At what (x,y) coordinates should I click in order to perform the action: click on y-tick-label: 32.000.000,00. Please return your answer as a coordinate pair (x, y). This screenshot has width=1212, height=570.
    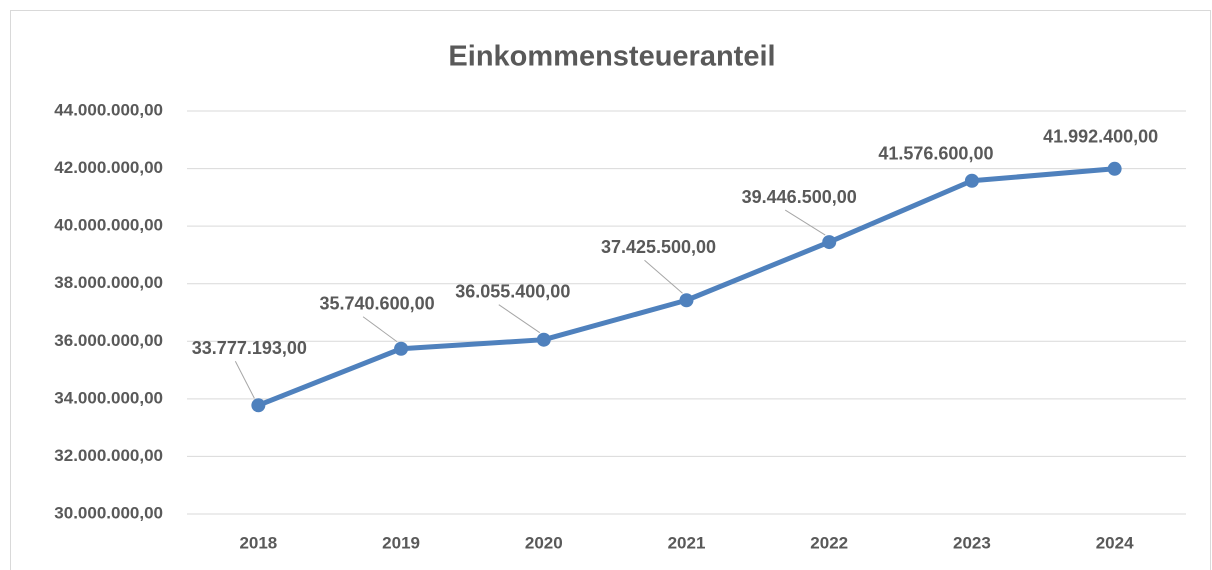
    Looking at the image, I should click on (108, 455).